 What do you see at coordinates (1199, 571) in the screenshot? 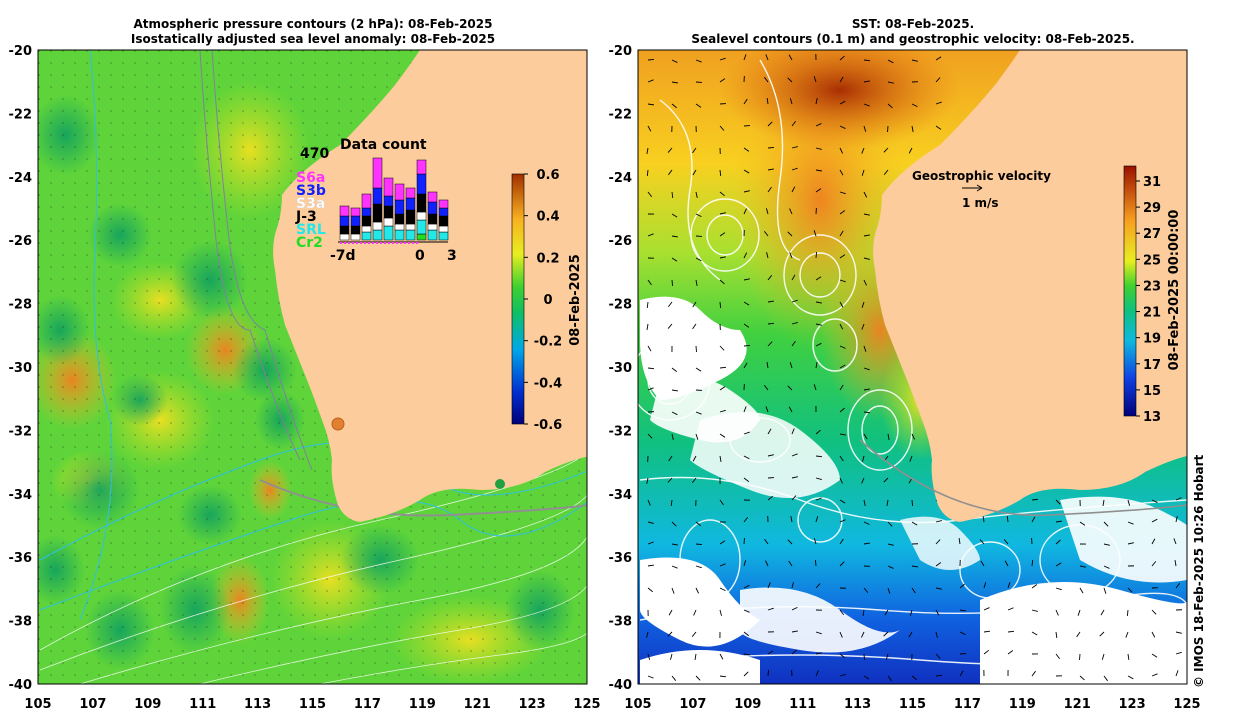
I see `imos-credit: © IMOS 18-Feb-2025 10:26 Hobart` at bounding box center [1199, 571].